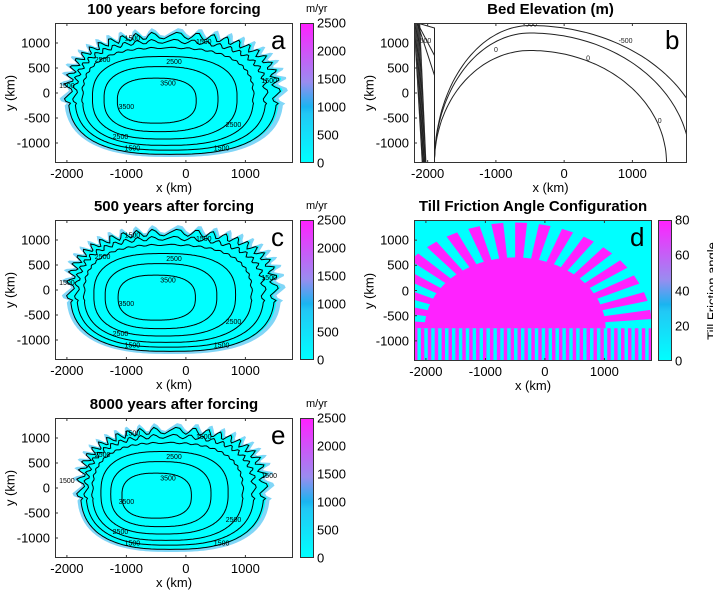  Describe the element at coordinates (307, 93) in the screenshot. I see `colorbar-a` at that location.